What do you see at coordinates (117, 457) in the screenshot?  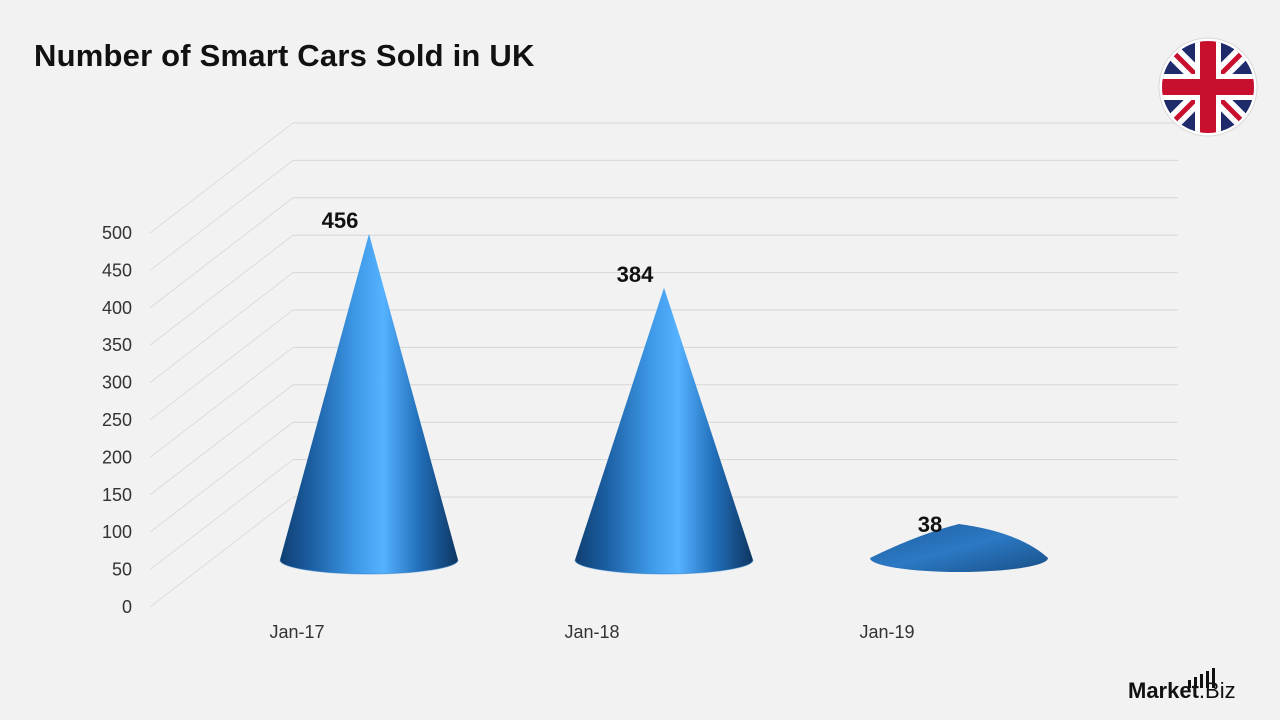 I see `y-tick-label: 200` at bounding box center [117, 457].